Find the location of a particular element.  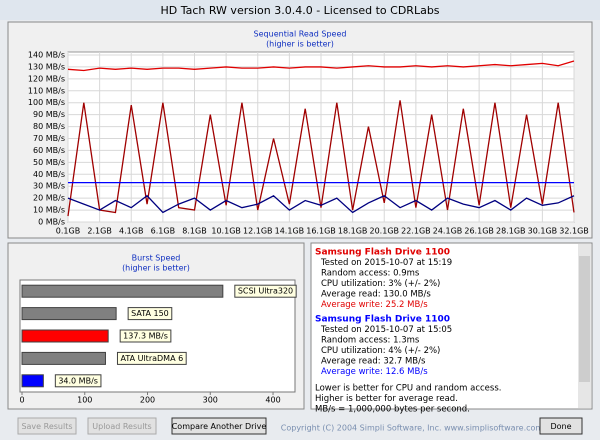

note: MB/s = 1,000,000 bytes per second. is located at coordinates (392, 410).